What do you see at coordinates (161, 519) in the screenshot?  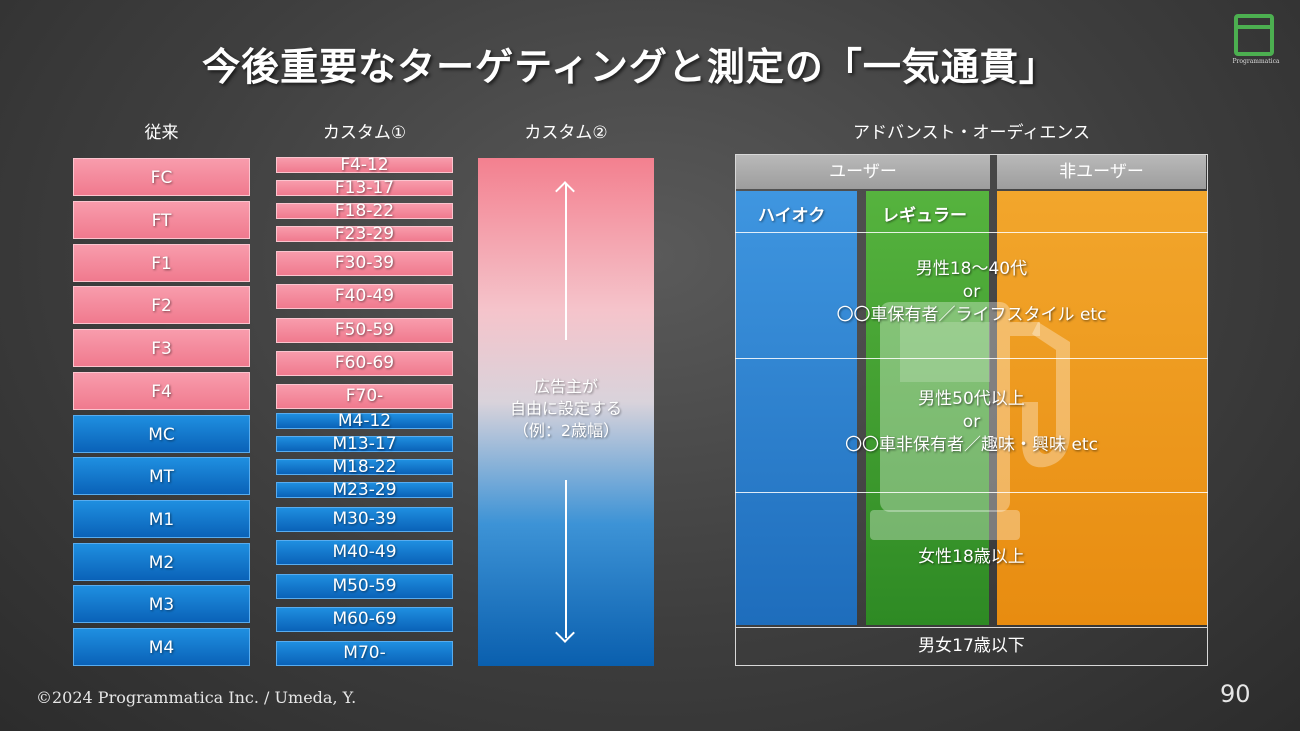 I see `traditional-bar: M1` at bounding box center [161, 519].